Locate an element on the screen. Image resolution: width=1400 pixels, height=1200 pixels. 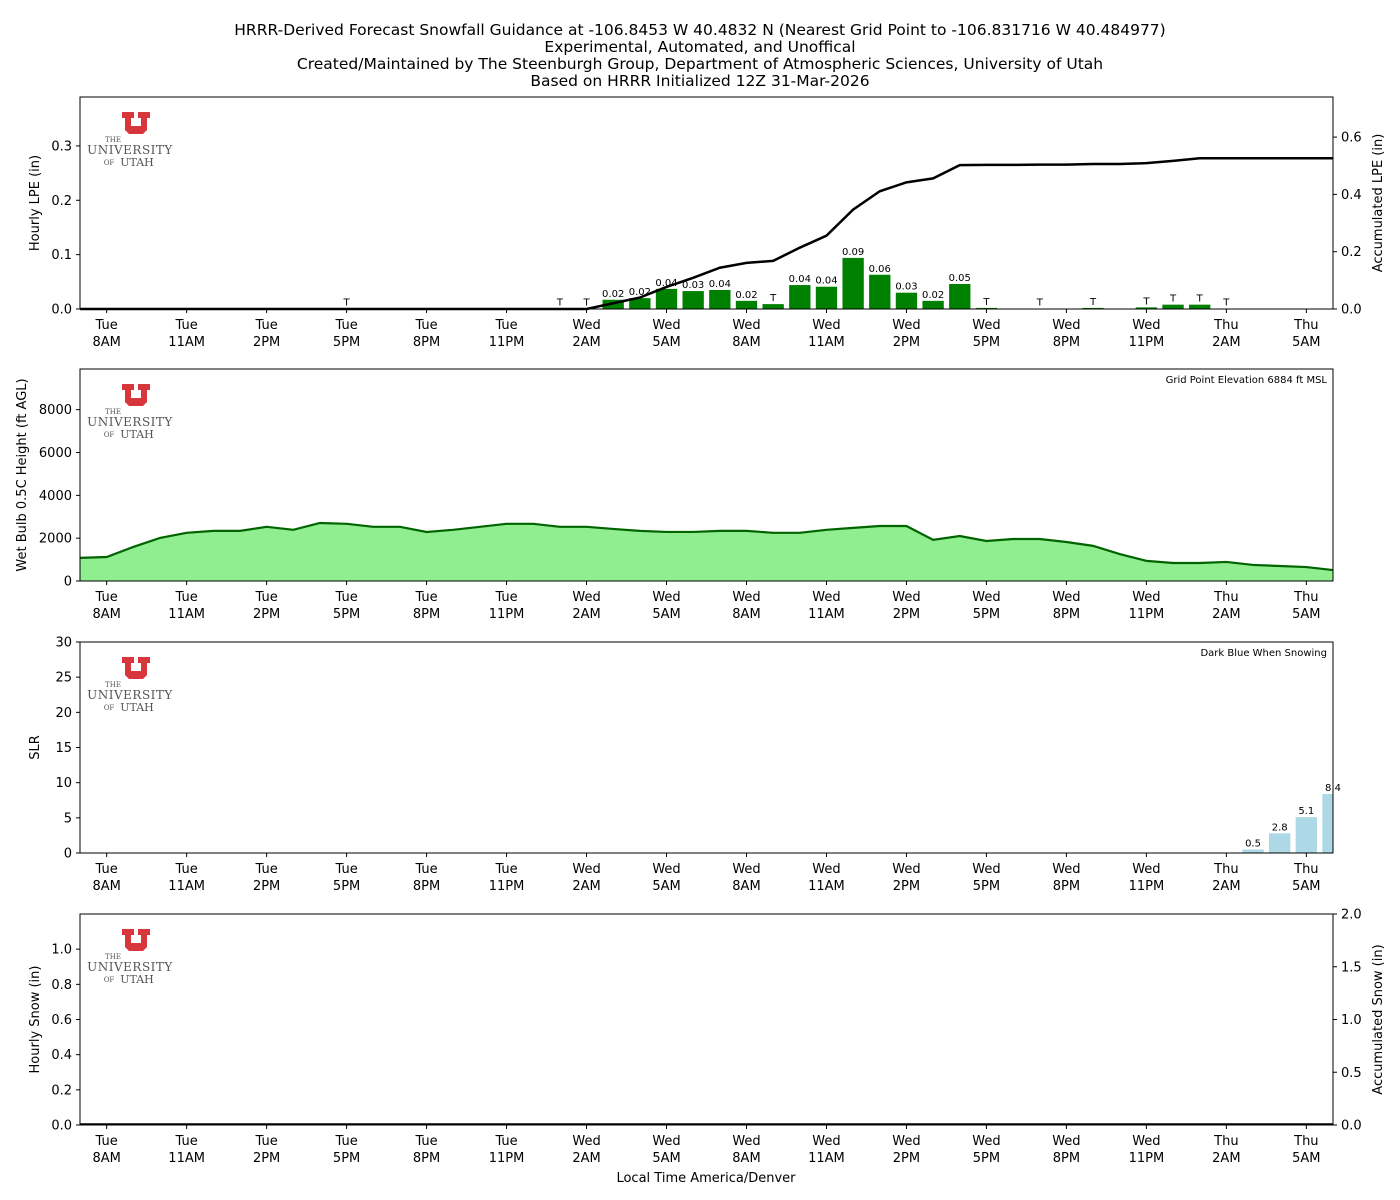
y-tick-label: 5 is located at coordinates (68, 818).